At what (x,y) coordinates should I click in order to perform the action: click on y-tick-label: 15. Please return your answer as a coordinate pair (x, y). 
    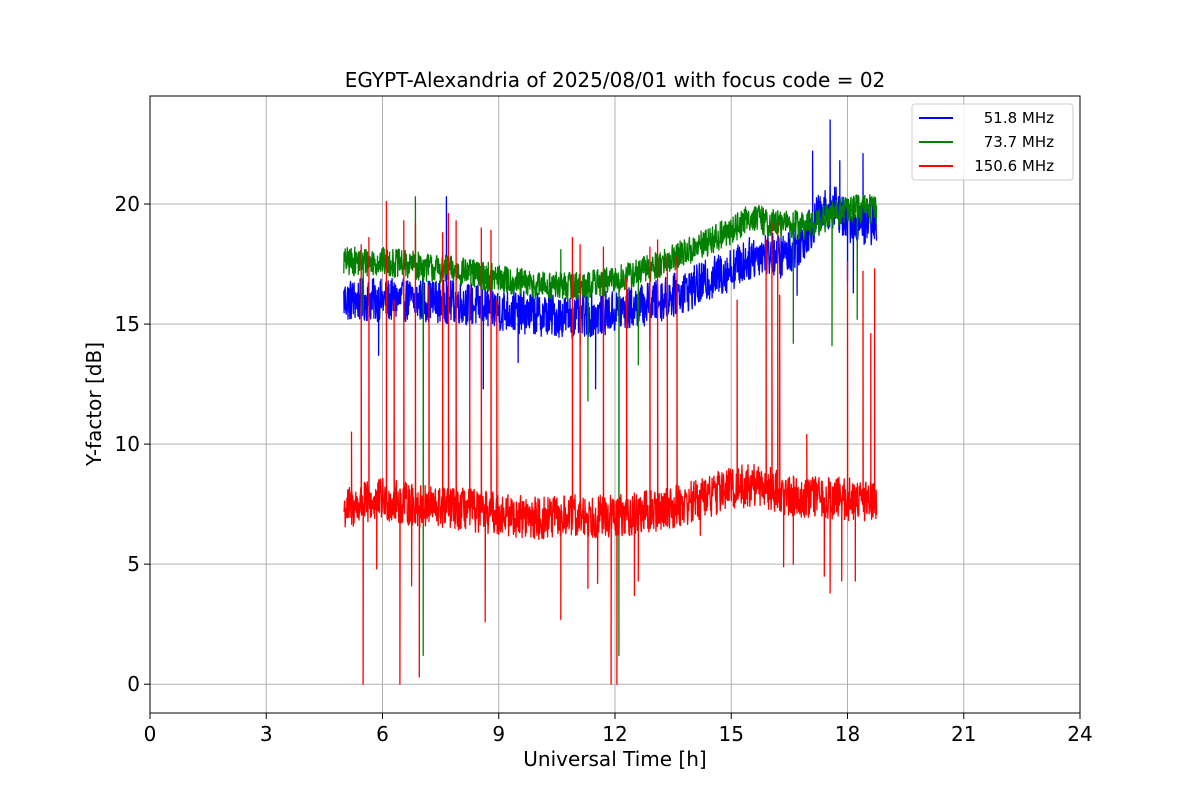
    Looking at the image, I should click on (127, 324).